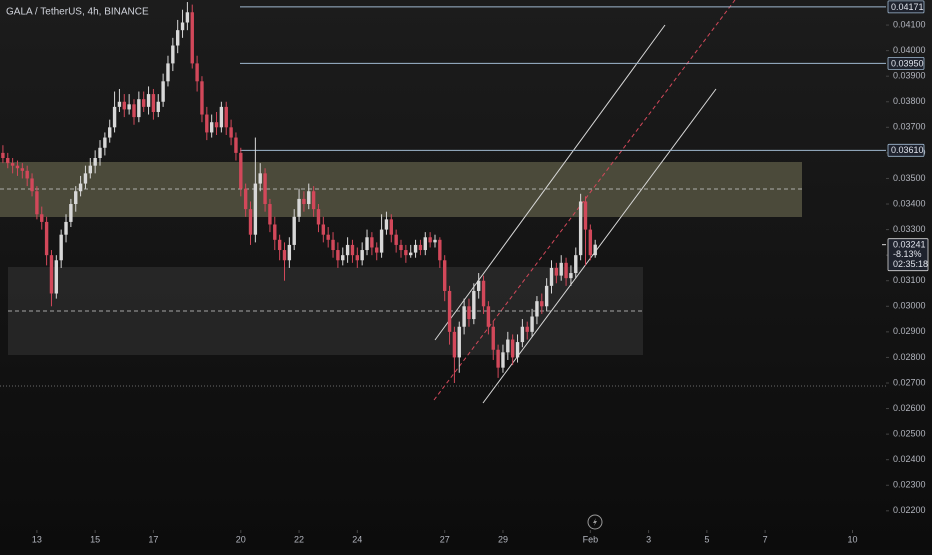 The width and height of the screenshot is (932, 555). Describe the element at coordinates (503, 539) in the screenshot. I see `x-tick-label: 29` at that location.